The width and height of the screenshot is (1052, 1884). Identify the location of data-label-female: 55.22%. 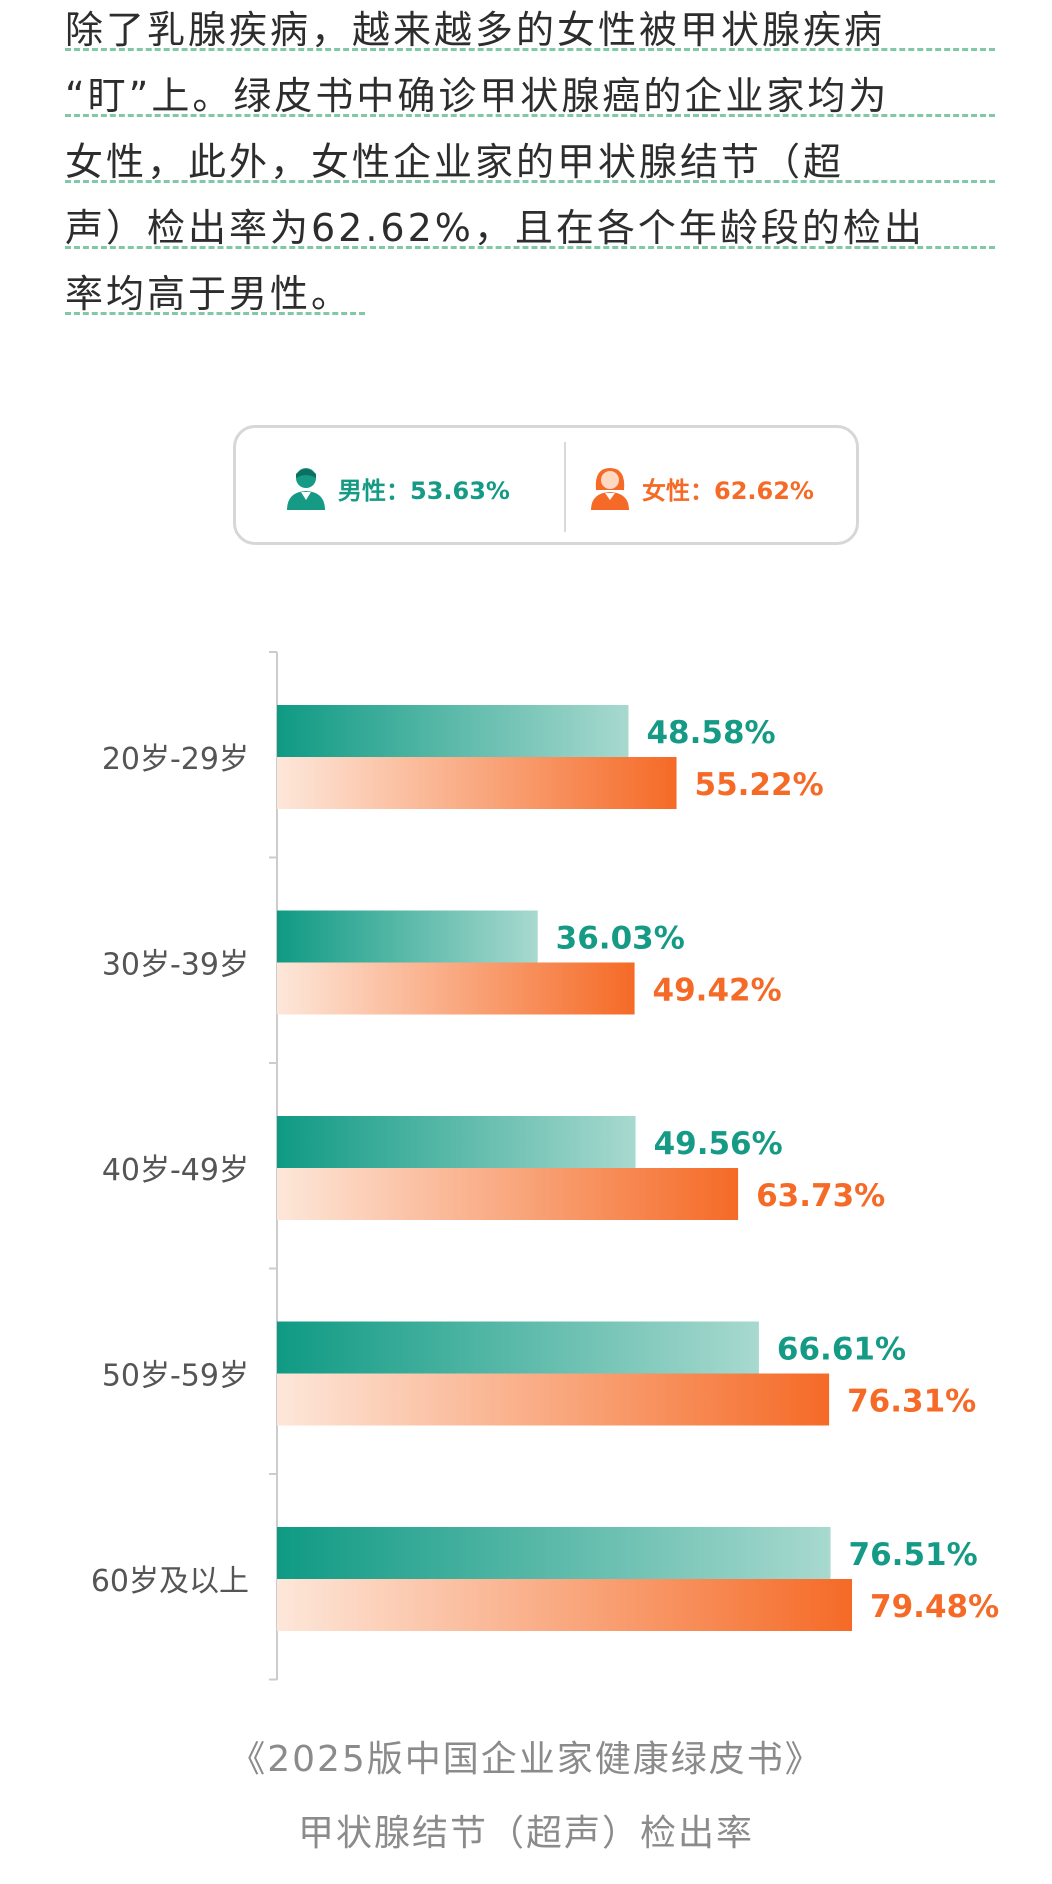
(759, 785).